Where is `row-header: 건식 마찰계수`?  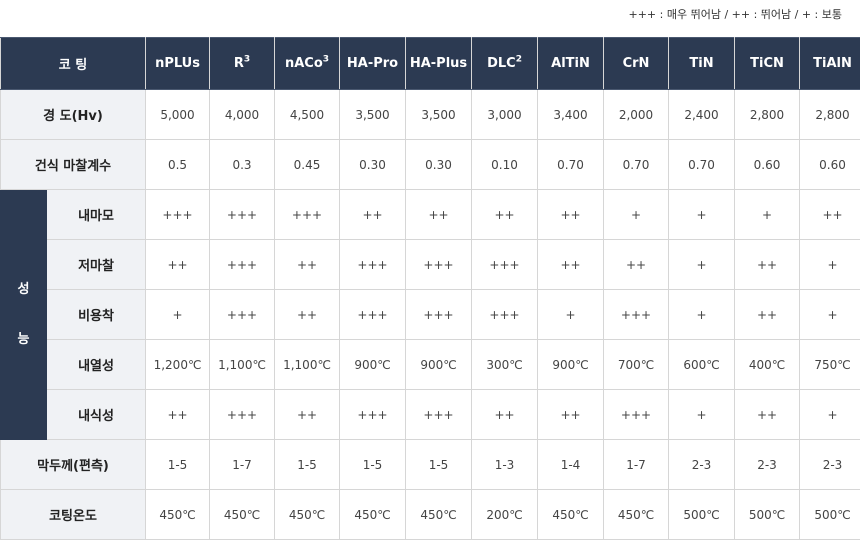 row-header: 건식 마찰계수 is located at coordinates (73, 164).